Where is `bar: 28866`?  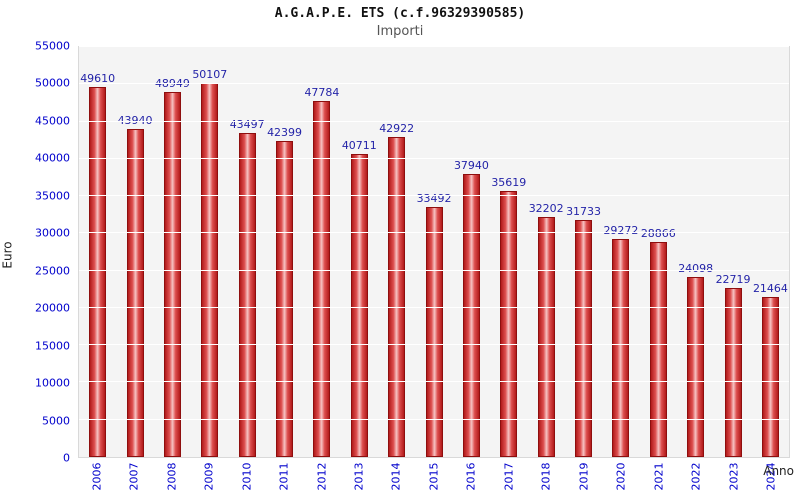 bar: 28866 is located at coordinates (658, 342).